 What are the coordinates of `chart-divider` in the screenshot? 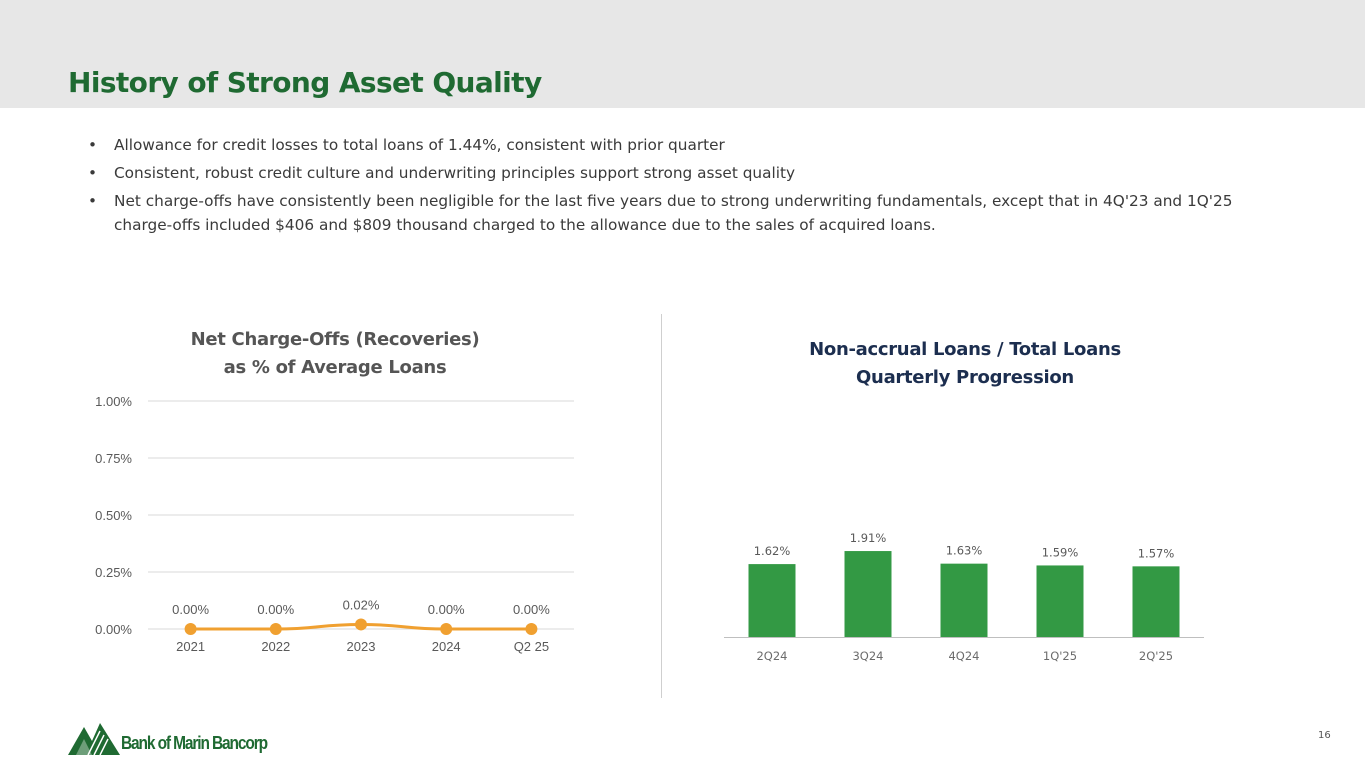 It's located at (661, 506).